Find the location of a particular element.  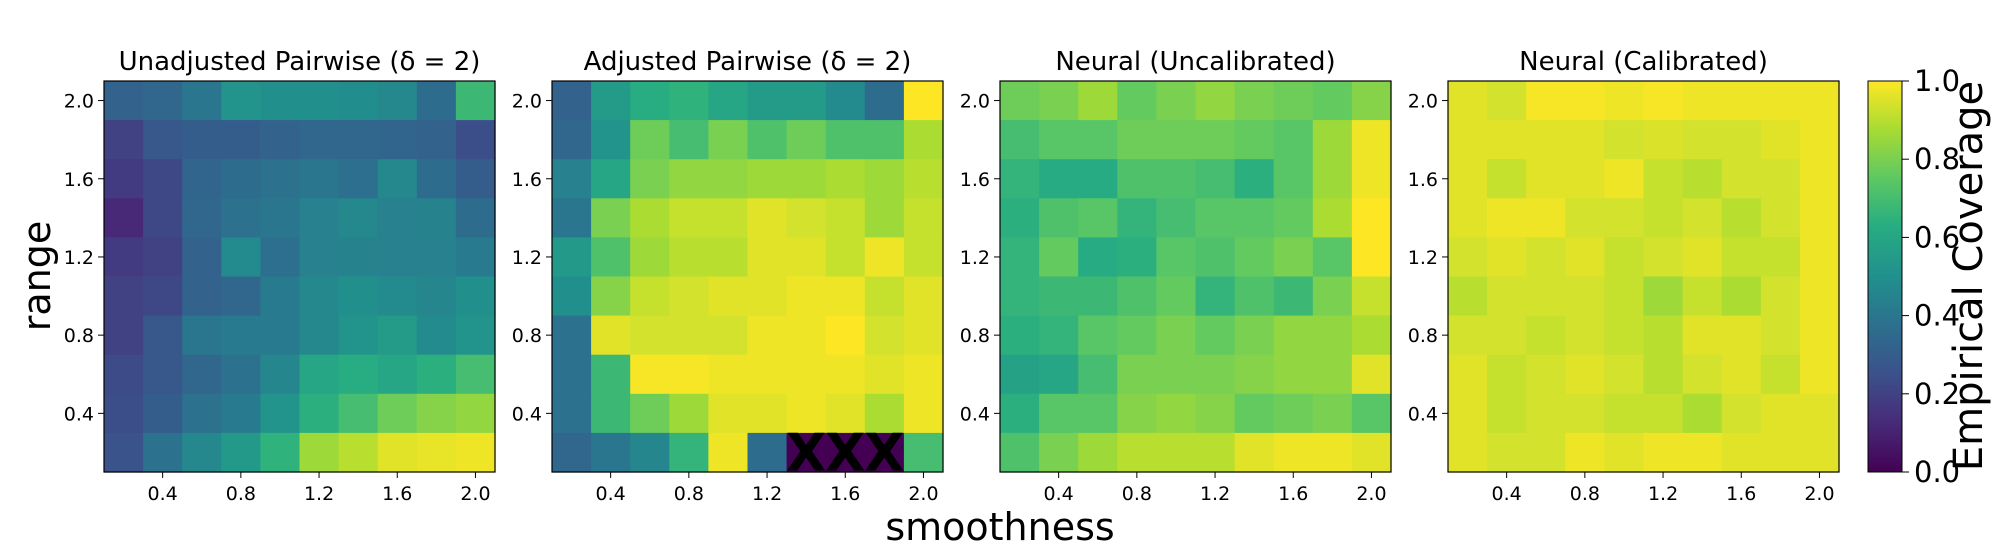

x-tick-label: 0.4 is located at coordinates (1507, 494).